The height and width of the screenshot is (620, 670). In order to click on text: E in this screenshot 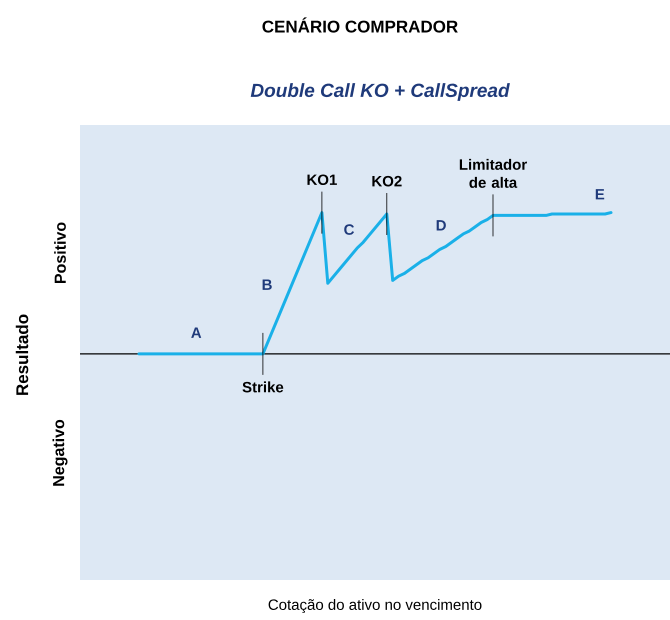, I will do `click(600, 194)`.